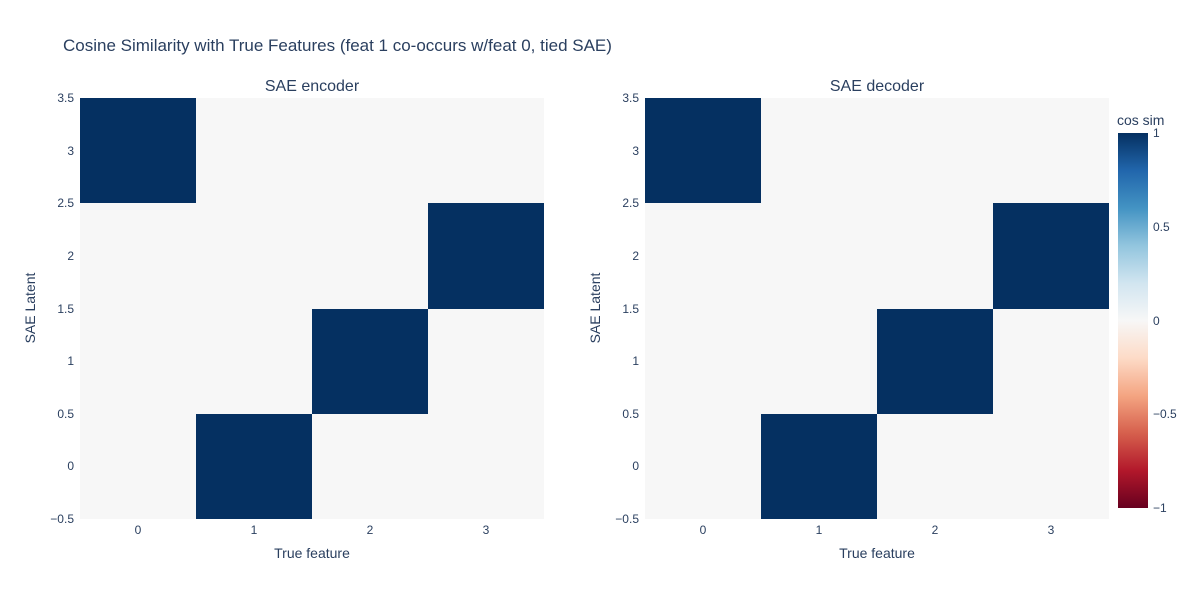  What do you see at coordinates (312, 553) in the screenshot?
I see `x-axis-title-encoder: True feature` at bounding box center [312, 553].